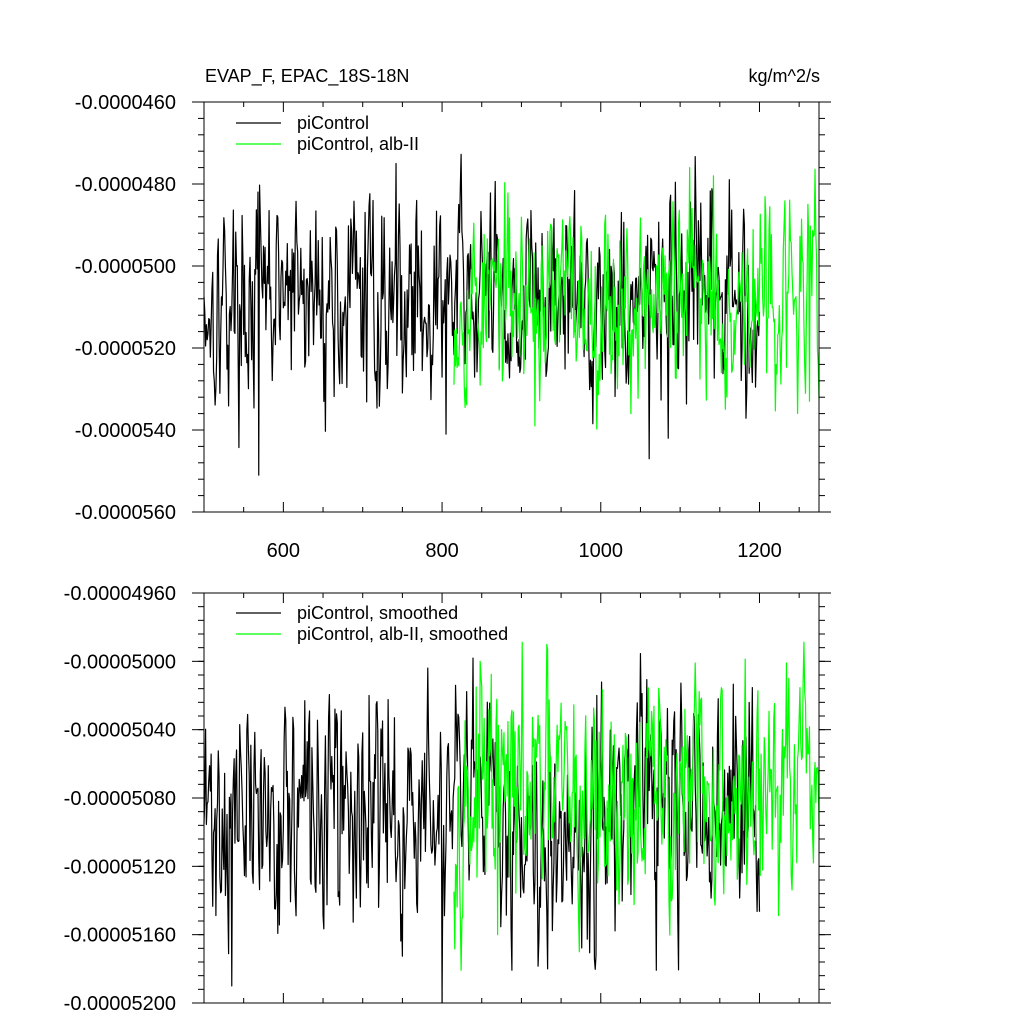 This screenshot has height=1024, width=1024. I want to click on legend: piControl piControl, alb-II, so click(327, 133).